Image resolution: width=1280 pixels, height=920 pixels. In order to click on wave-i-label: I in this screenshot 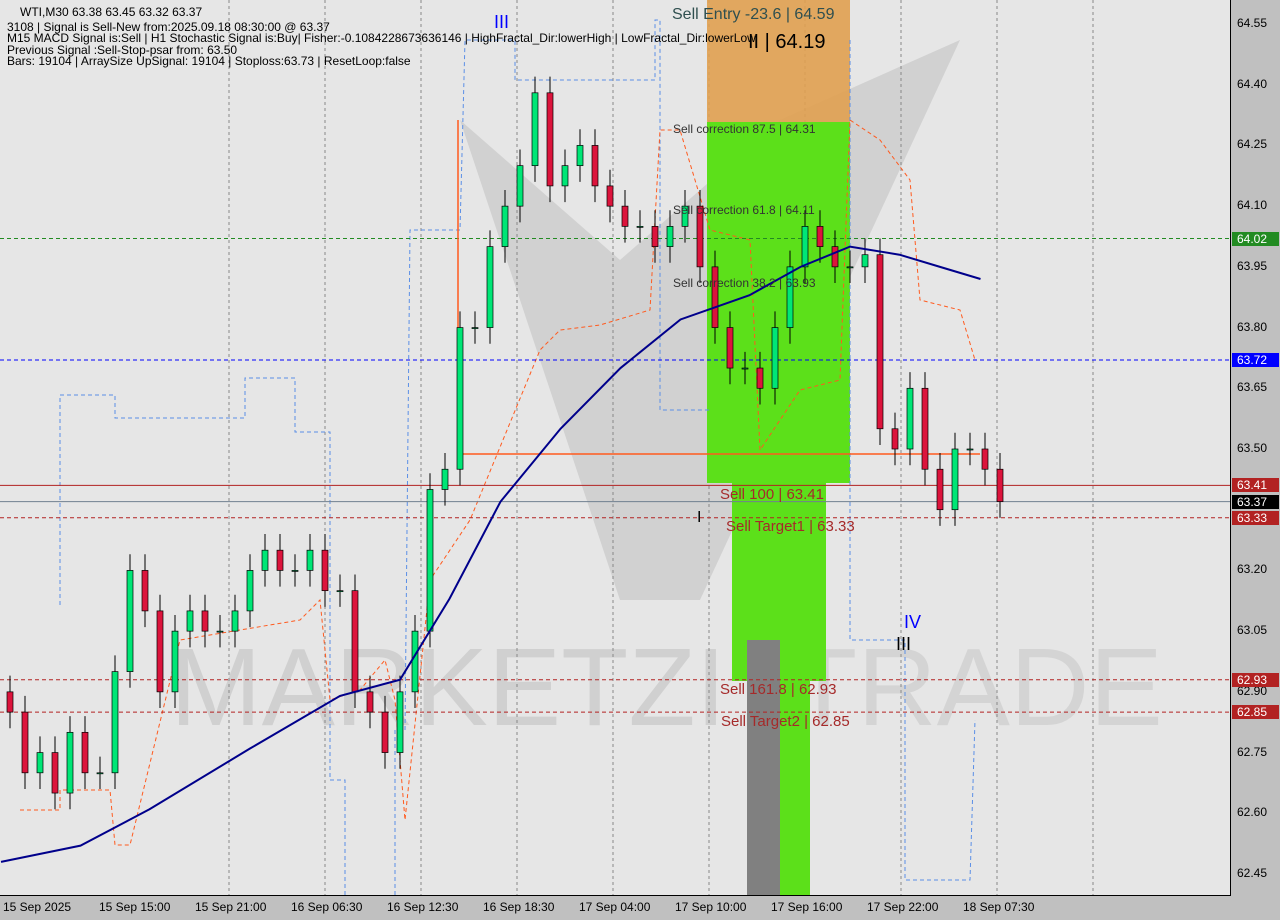, I will do `click(699, 517)`.